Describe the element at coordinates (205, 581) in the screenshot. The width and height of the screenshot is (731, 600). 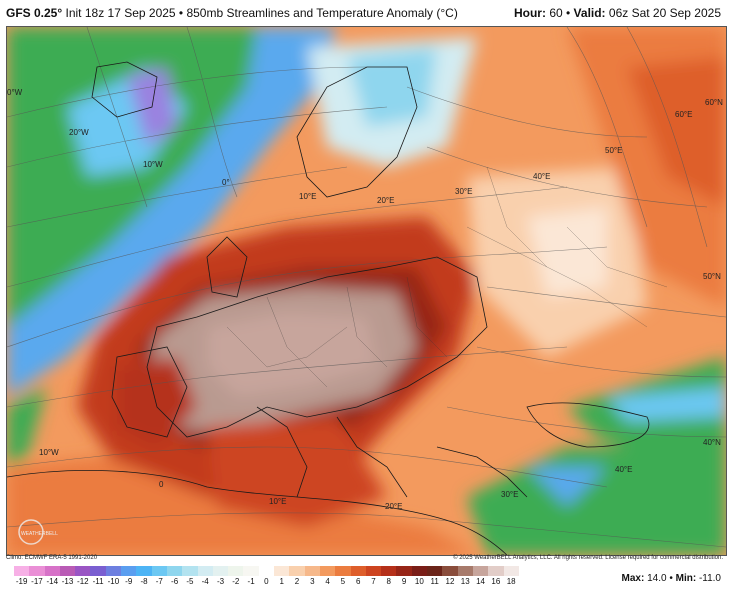
I see `legend-tick: -4` at that location.